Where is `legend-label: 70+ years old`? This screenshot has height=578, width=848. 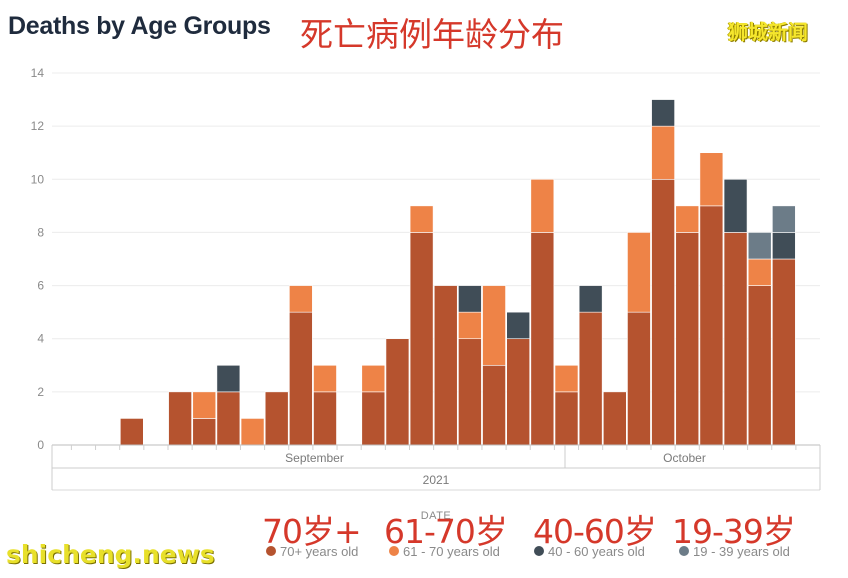 legend-label: 70+ years old is located at coordinates (319, 551).